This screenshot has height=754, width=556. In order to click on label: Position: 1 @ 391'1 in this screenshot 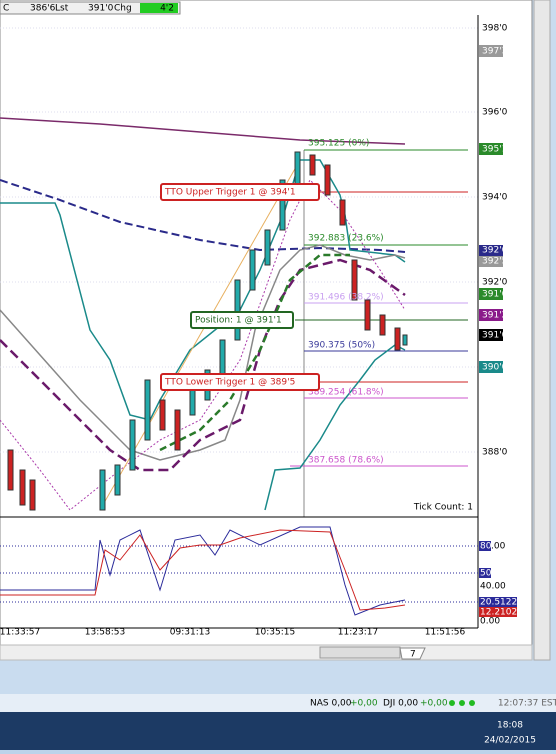, I will do `click(238, 321)`.